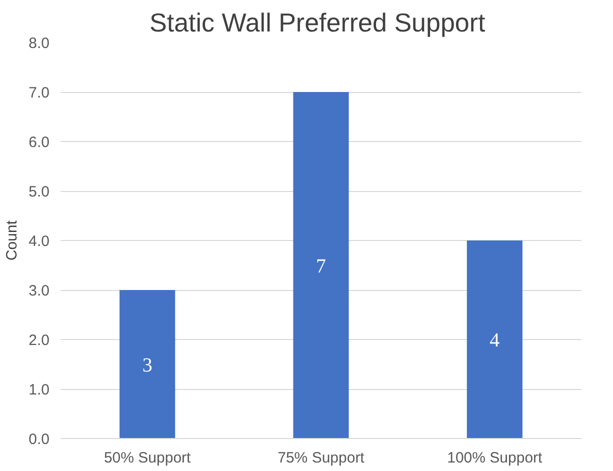  What do you see at coordinates (39, 241) in the screenshot?
I see `y-tick-label: 4.0` at bounding box center [39, 241].